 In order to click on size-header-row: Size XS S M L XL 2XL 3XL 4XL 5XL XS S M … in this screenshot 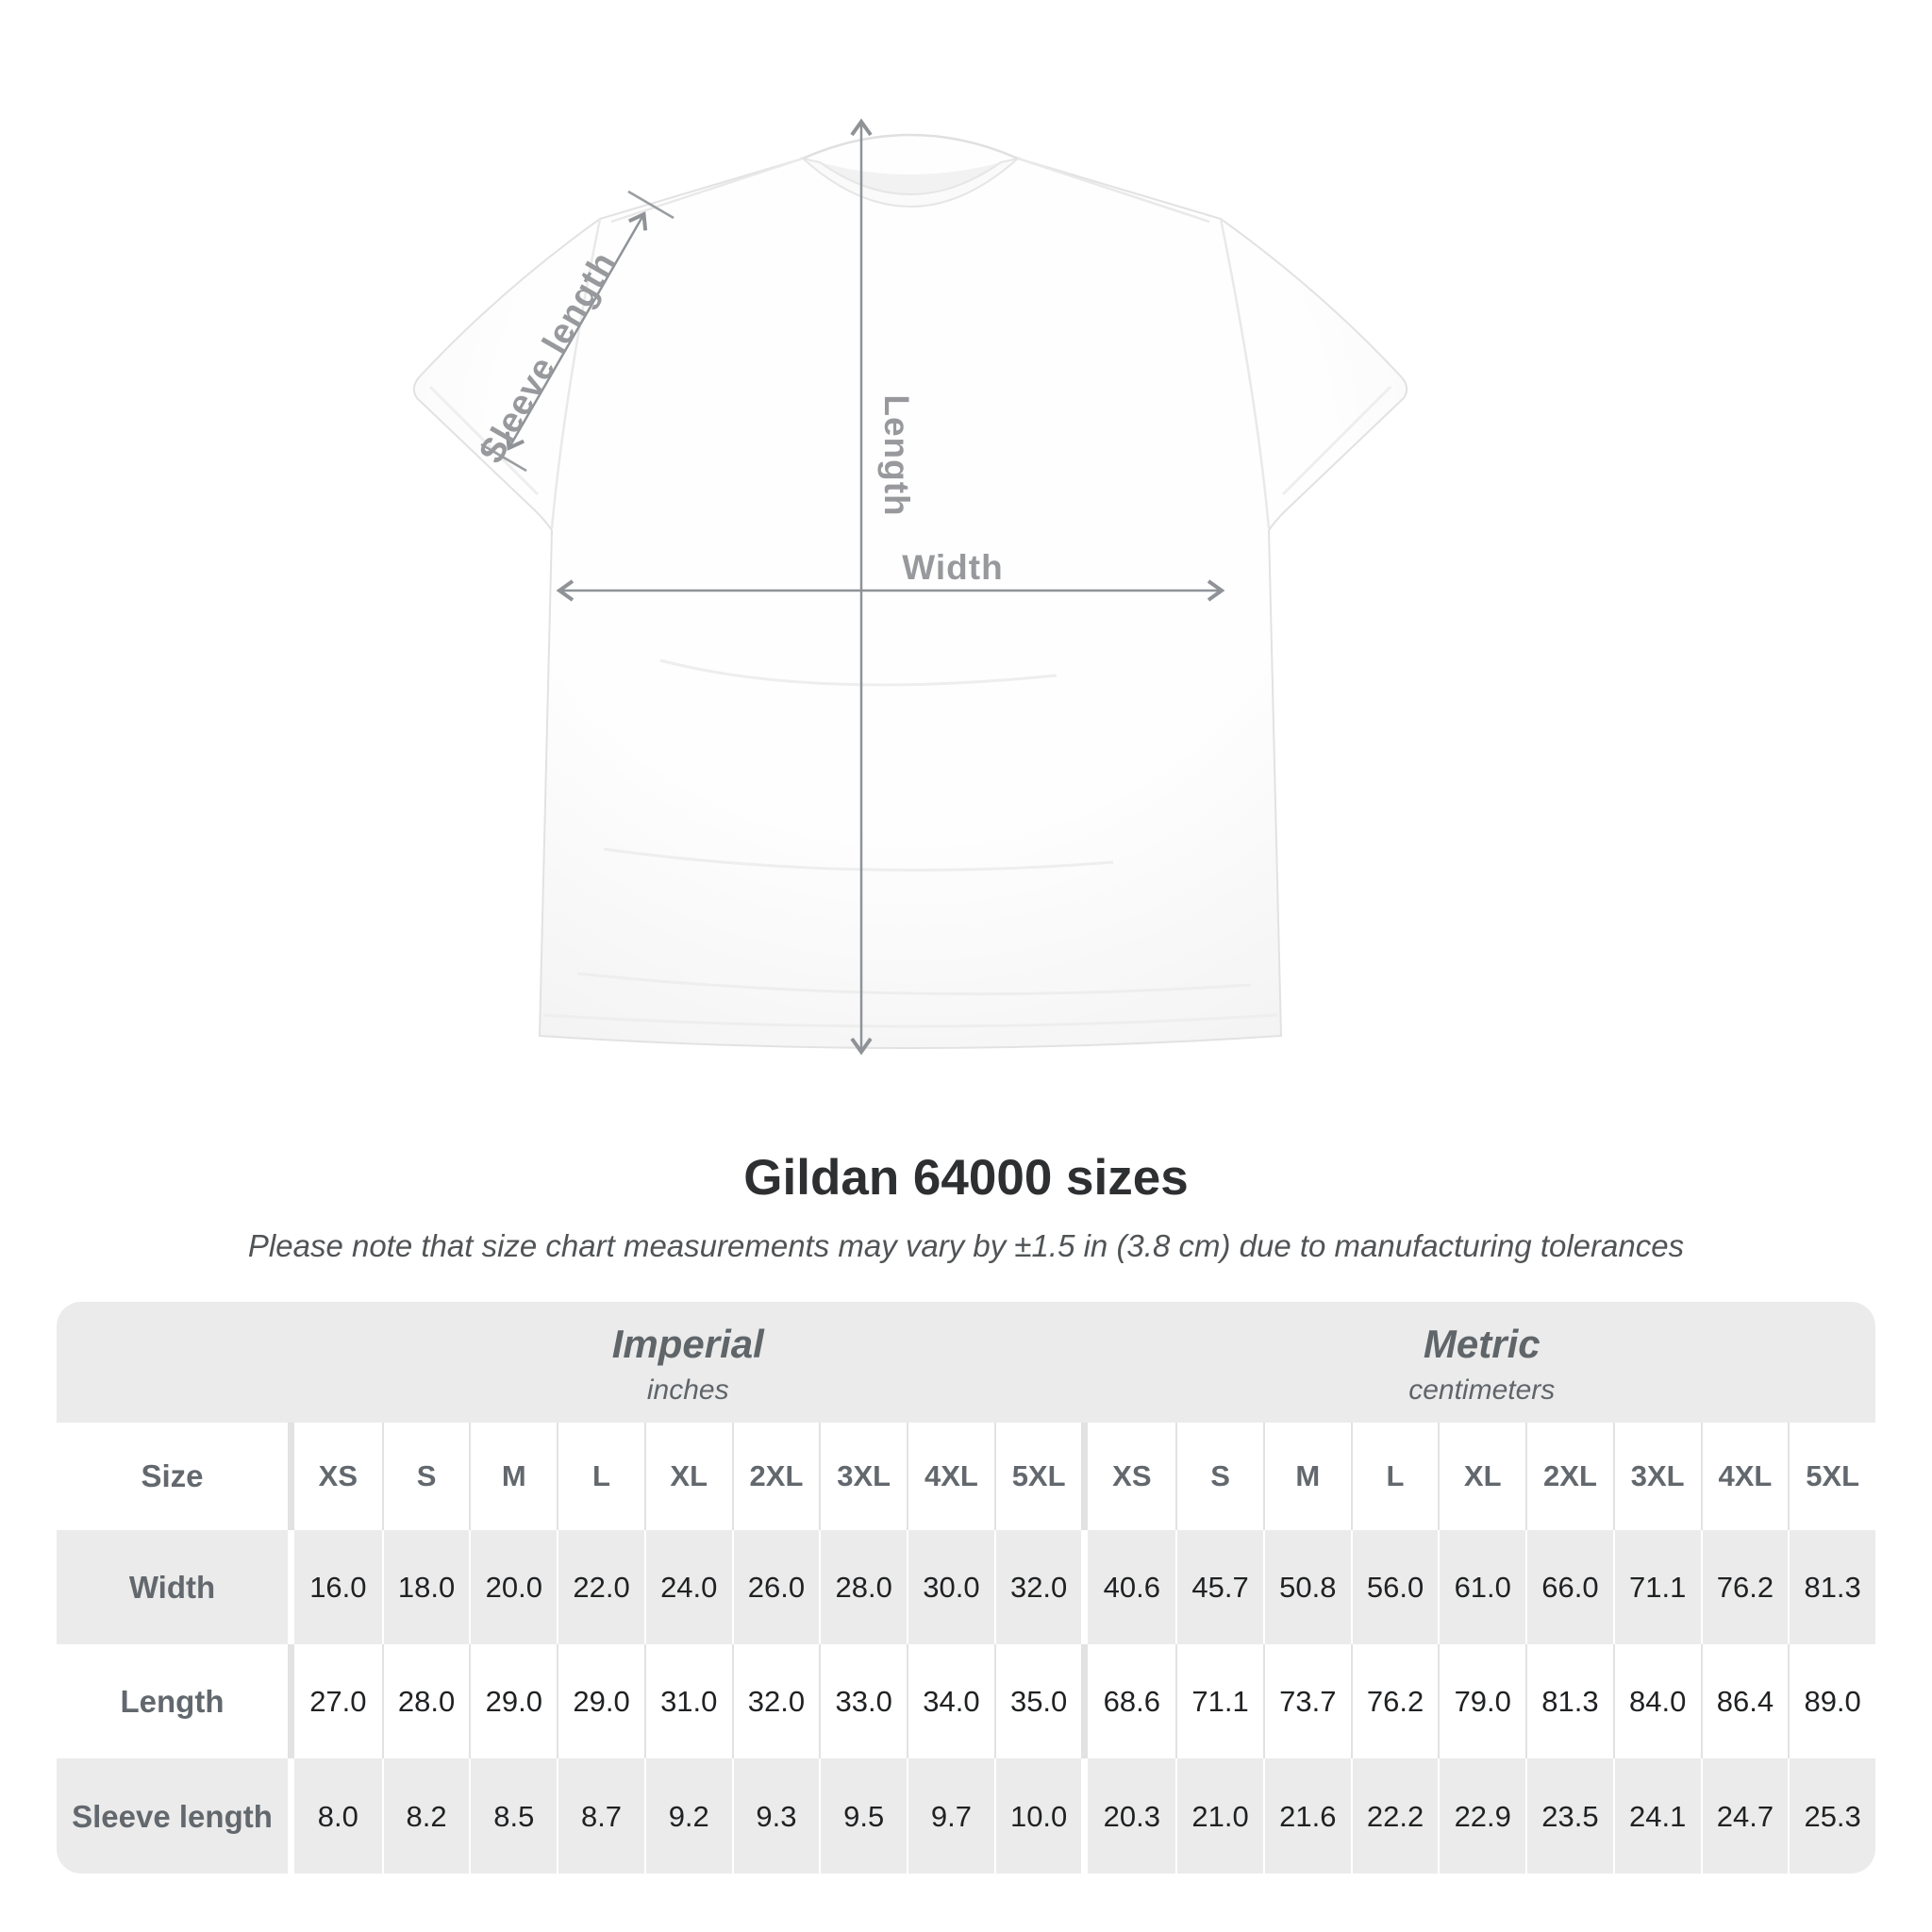, I will do `click(966, 1476)`.